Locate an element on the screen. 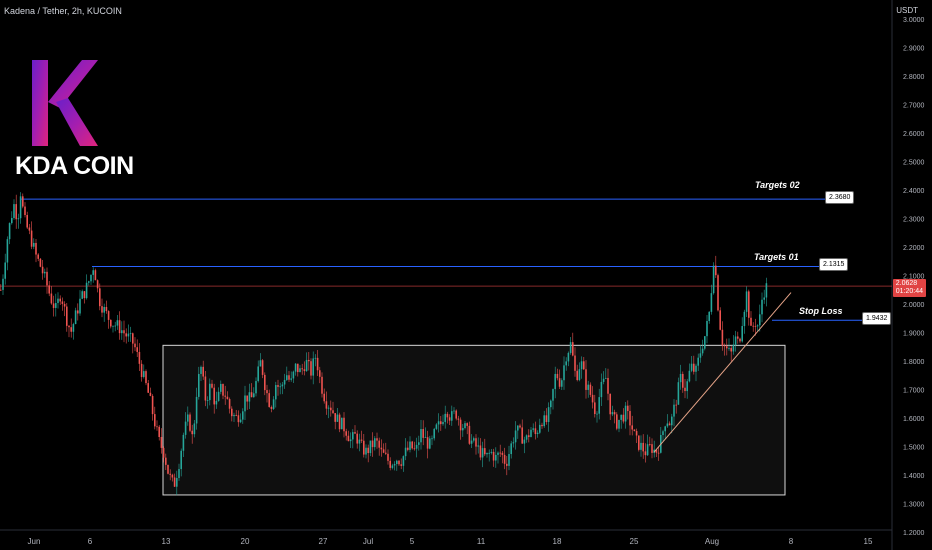 This screenshot has width=932, height=550. time-tick-label: Jul is located at coordinates (368, 541).